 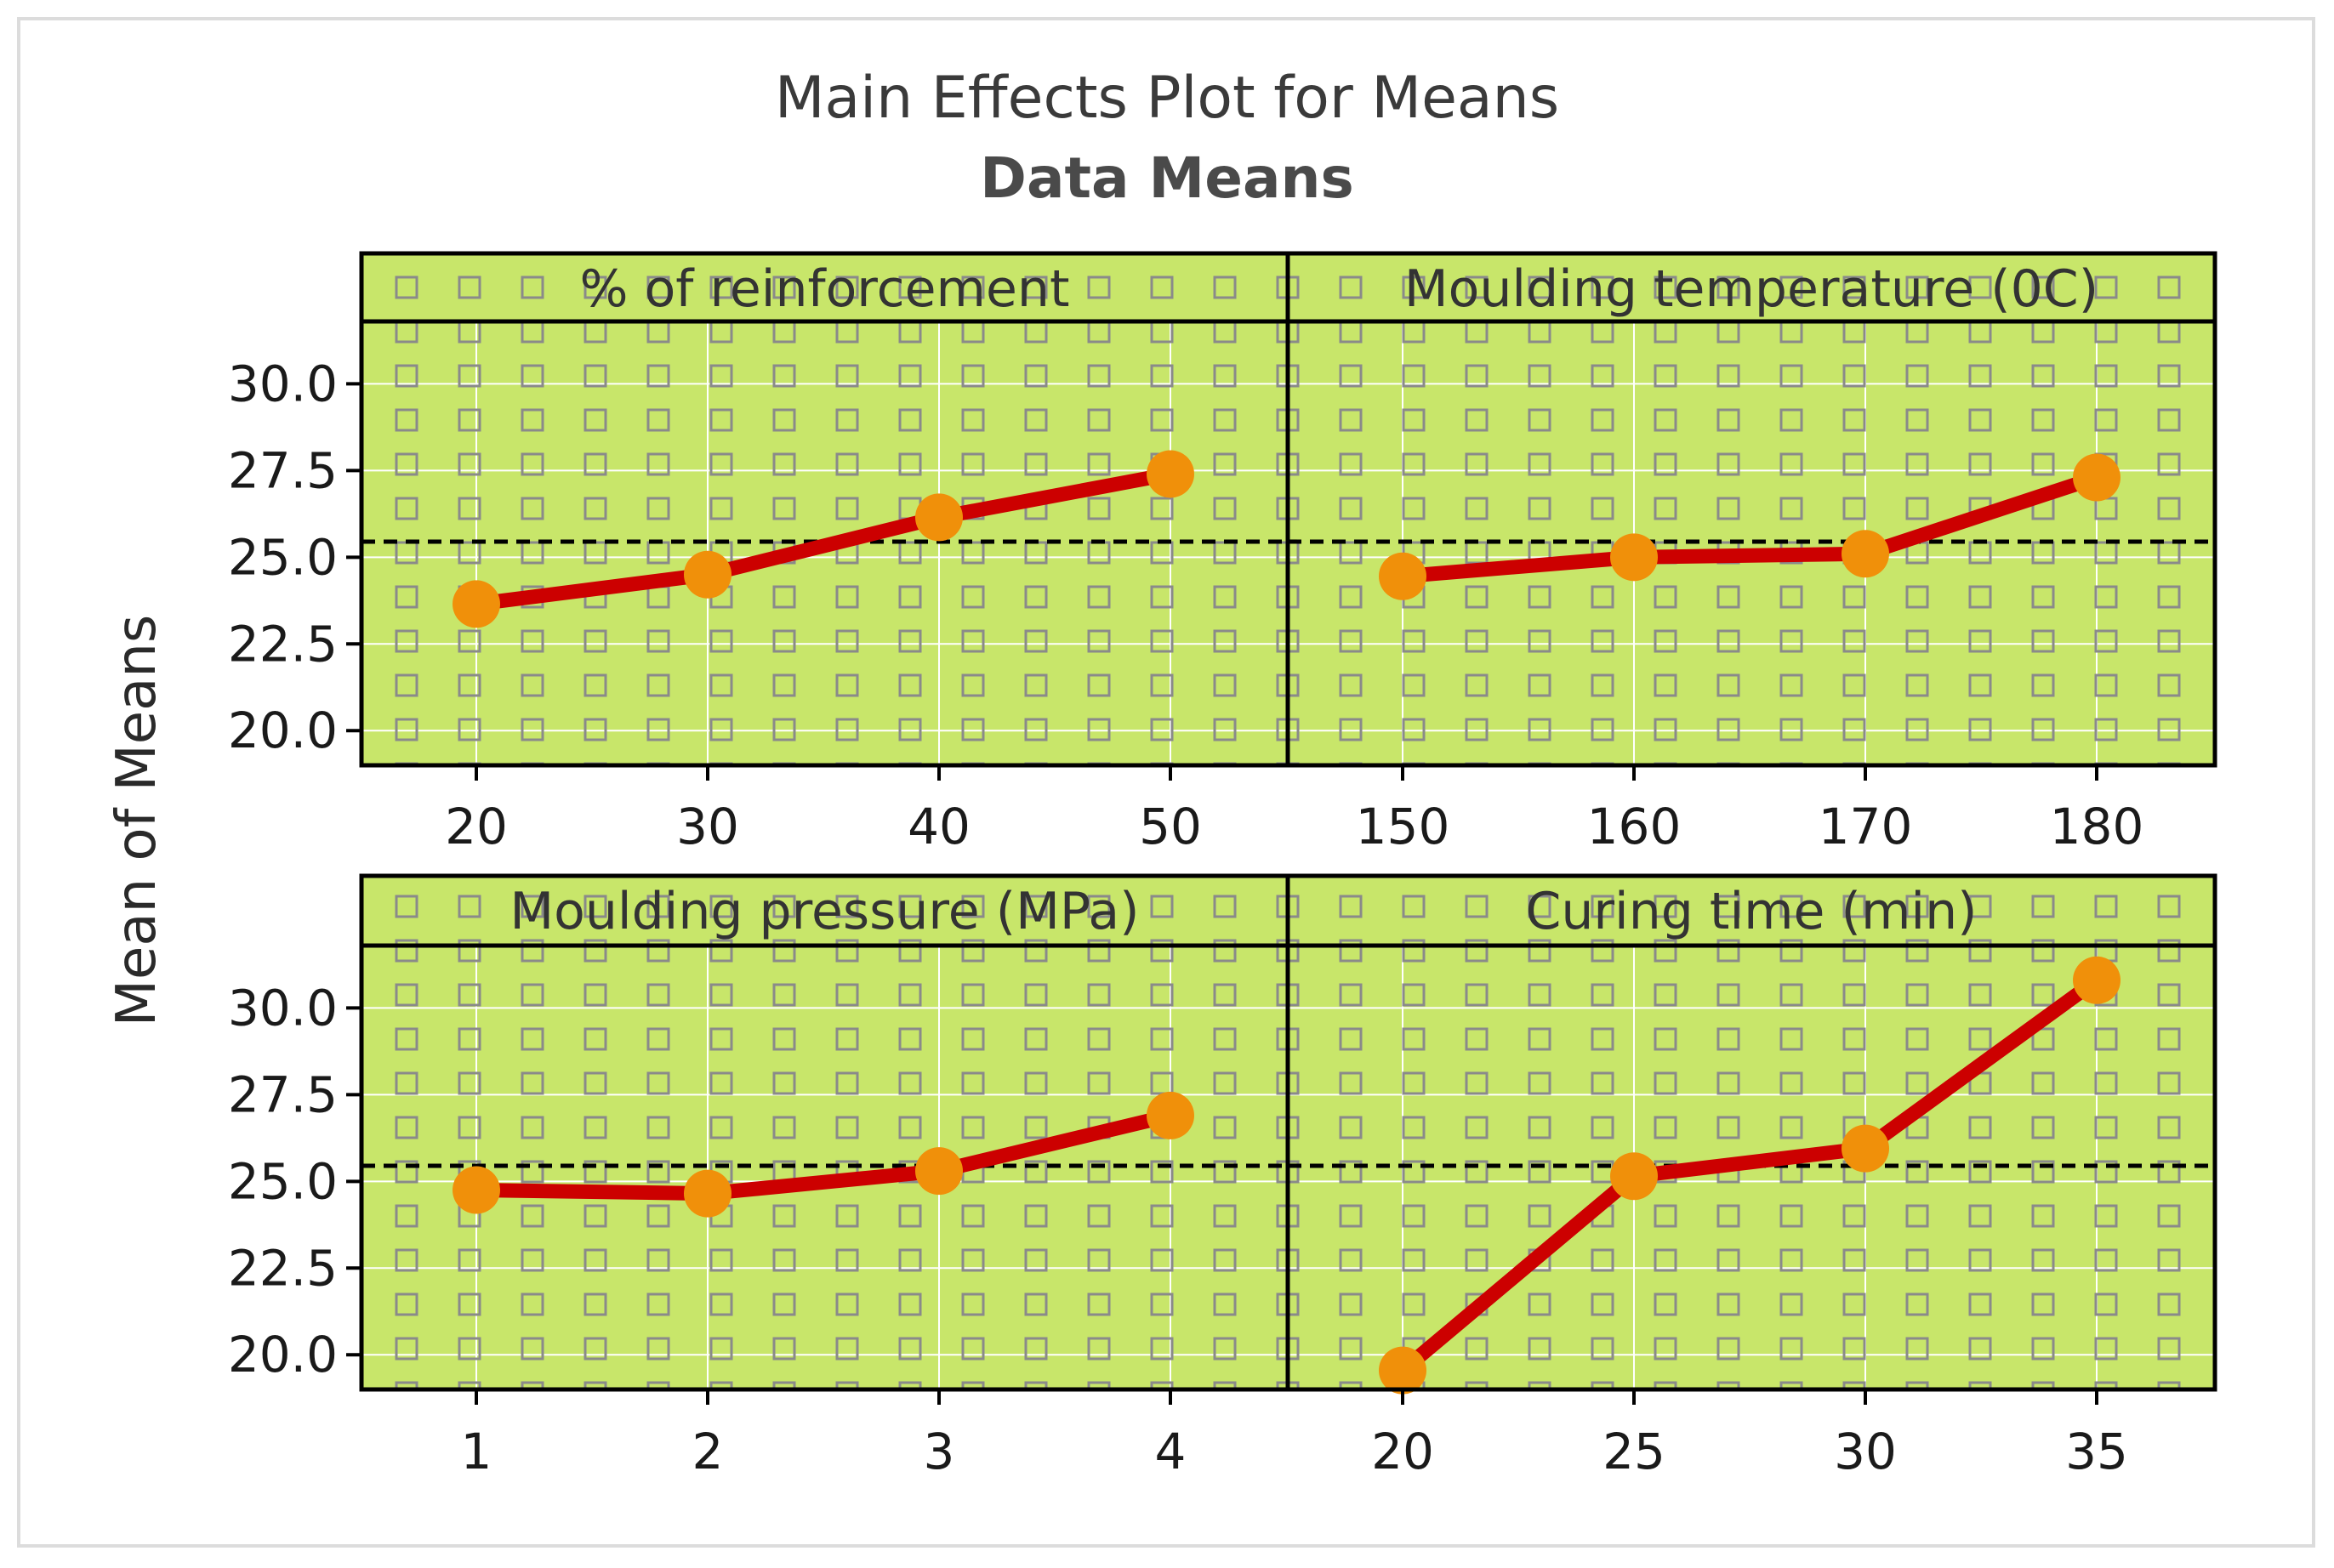 I want to click on x-tick-label: 170, so click(x=1866, y=826).